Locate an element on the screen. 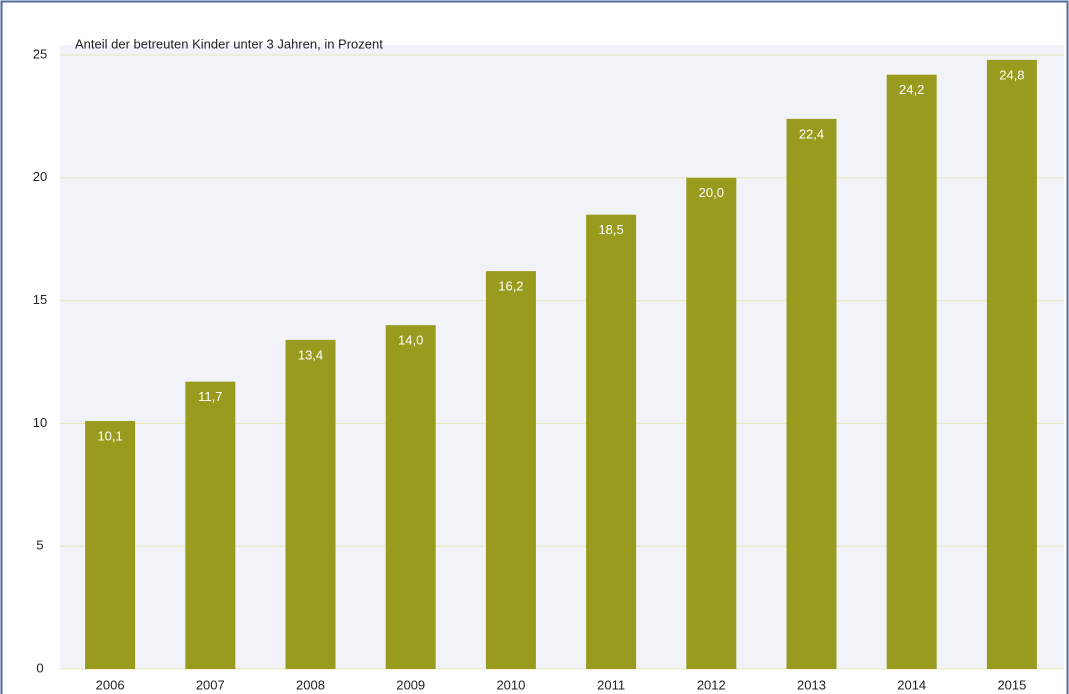 The height and width of the screenshot is (694, 1069). y-tick-label: 25 is located at coordinates (40, 53).